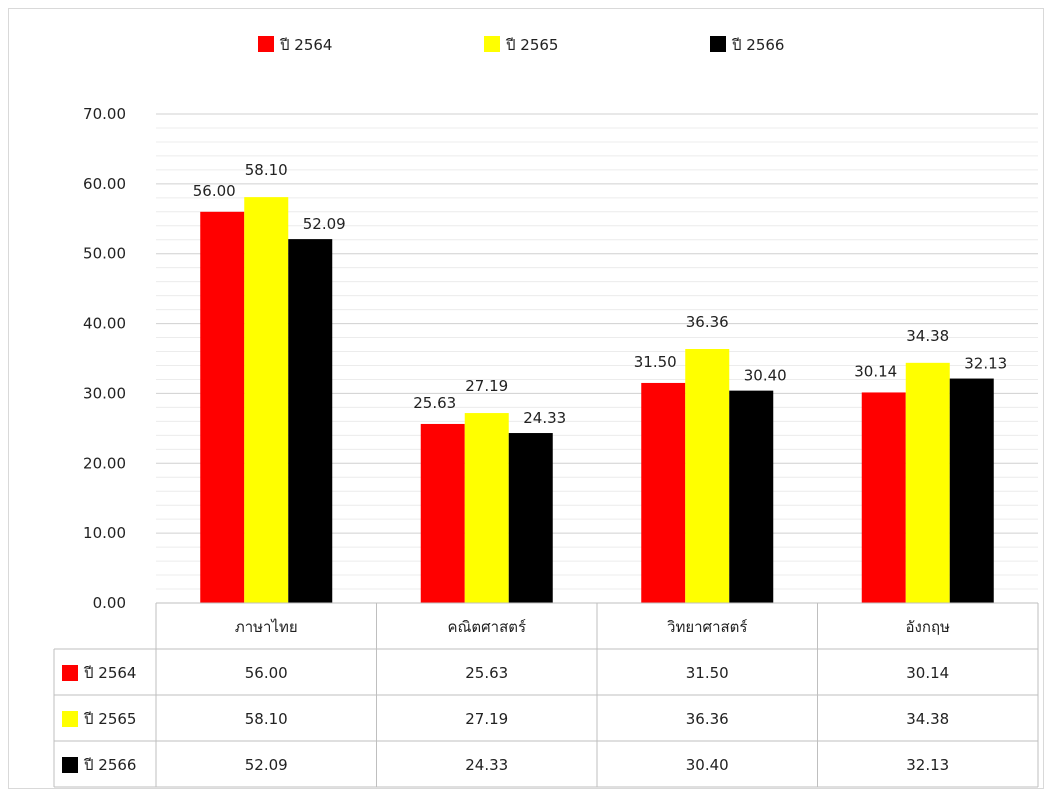 Image resolution: width=1052 pixels, height=797 pixels. I want to click on y-tick-label: 30.00, so click(104, 393).